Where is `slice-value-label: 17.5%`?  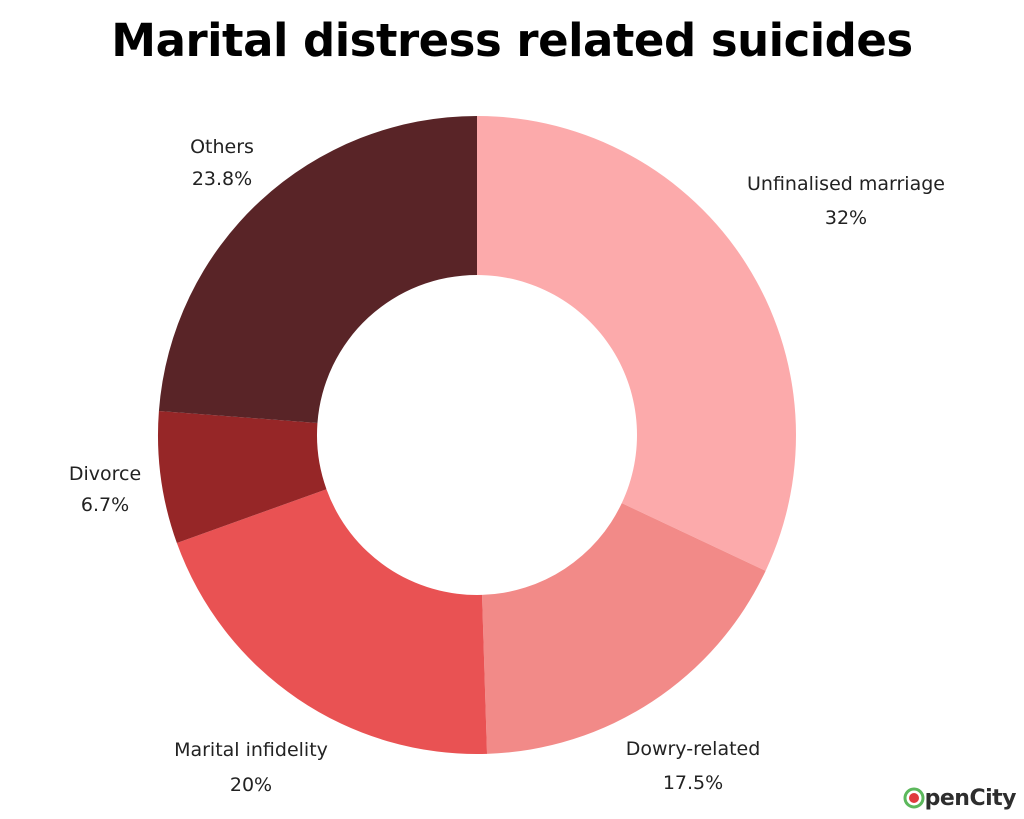
slice-value-label: 17.5% is located at coordinates (693, 783).